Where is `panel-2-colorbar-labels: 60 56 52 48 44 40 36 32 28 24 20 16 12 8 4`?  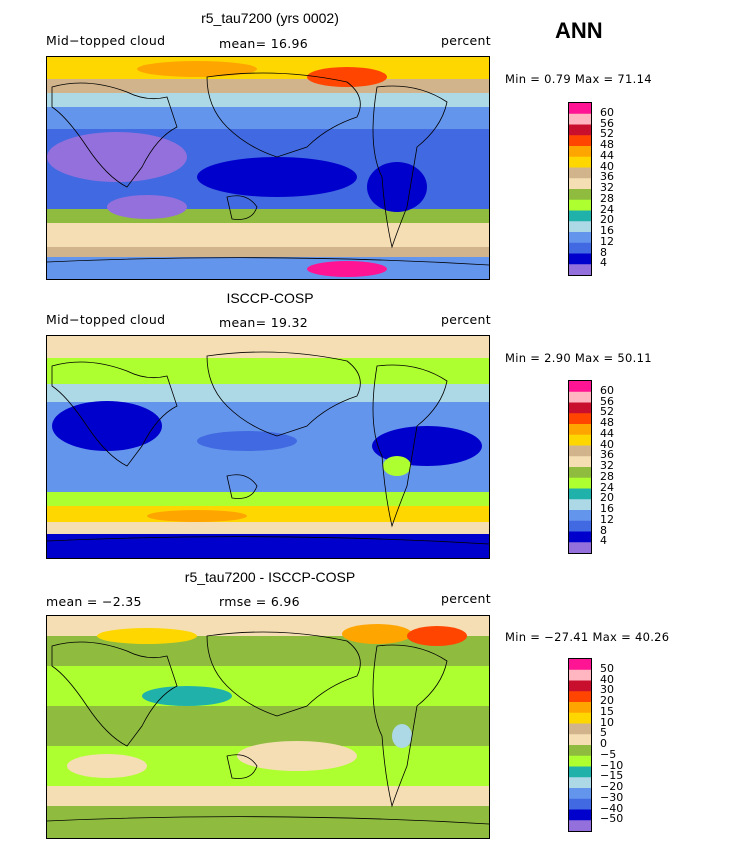
panel-2-colorbar-labels: 60 56 52 48 44 40 36 32 28 24 20 16 12 8 4 is located at coordinates (630, 466).